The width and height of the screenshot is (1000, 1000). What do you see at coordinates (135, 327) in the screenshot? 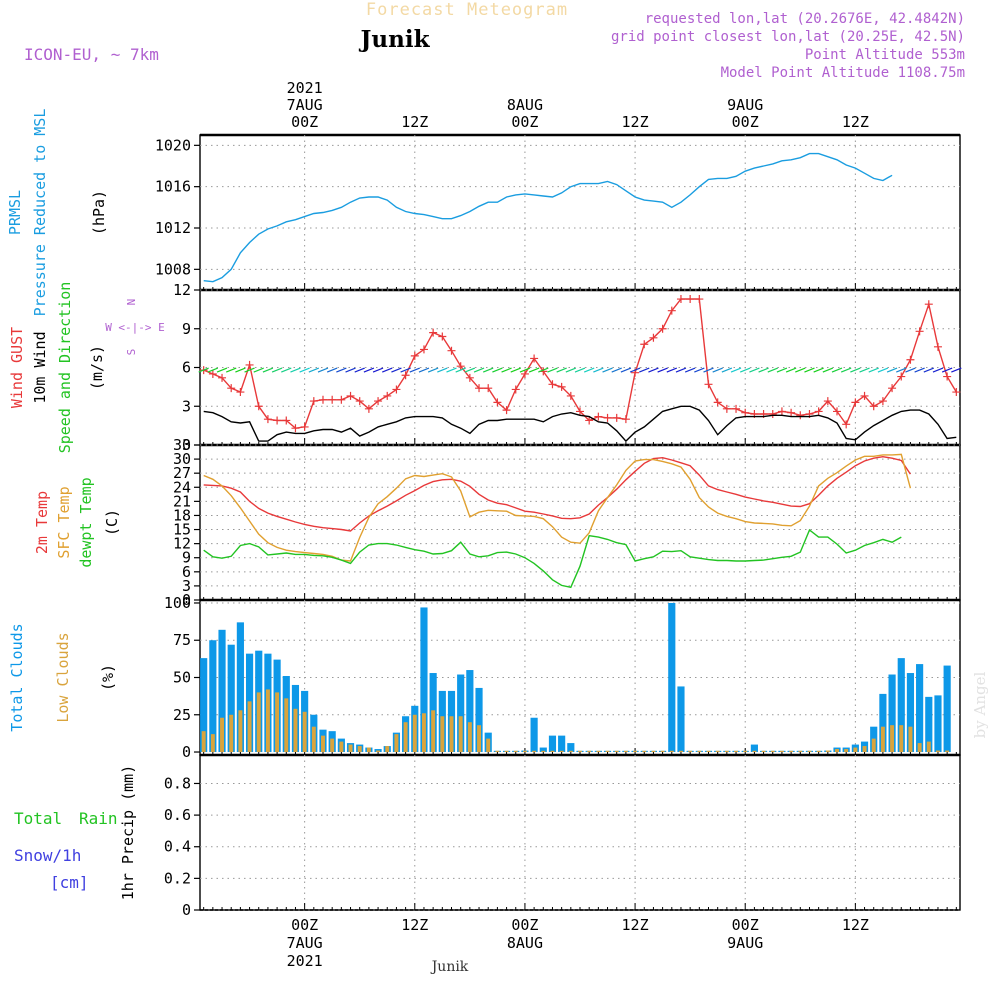
I see `compass-west-east: W <-|-> E` at bounding box center [135, 327].